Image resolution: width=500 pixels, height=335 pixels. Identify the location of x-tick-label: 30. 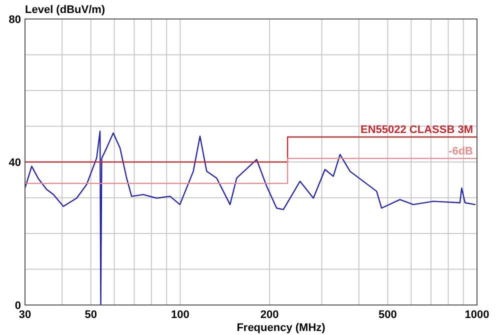
(25, 315).